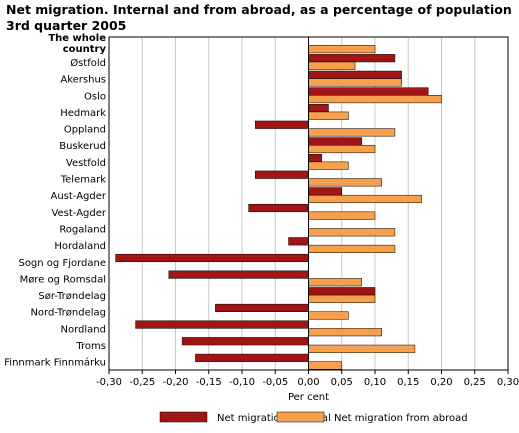 This screenshot has width=519, height=433. Describe the element at coordinates (83, 180) in the screenshot. I see `category-label: Telemark` at that location.